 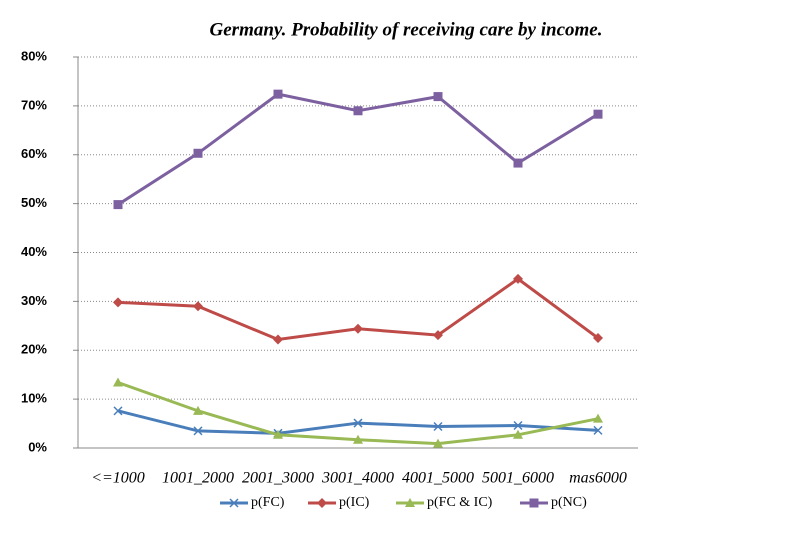 I want to click on legend-label: p(FC & IC), so click(x=460, y=502).